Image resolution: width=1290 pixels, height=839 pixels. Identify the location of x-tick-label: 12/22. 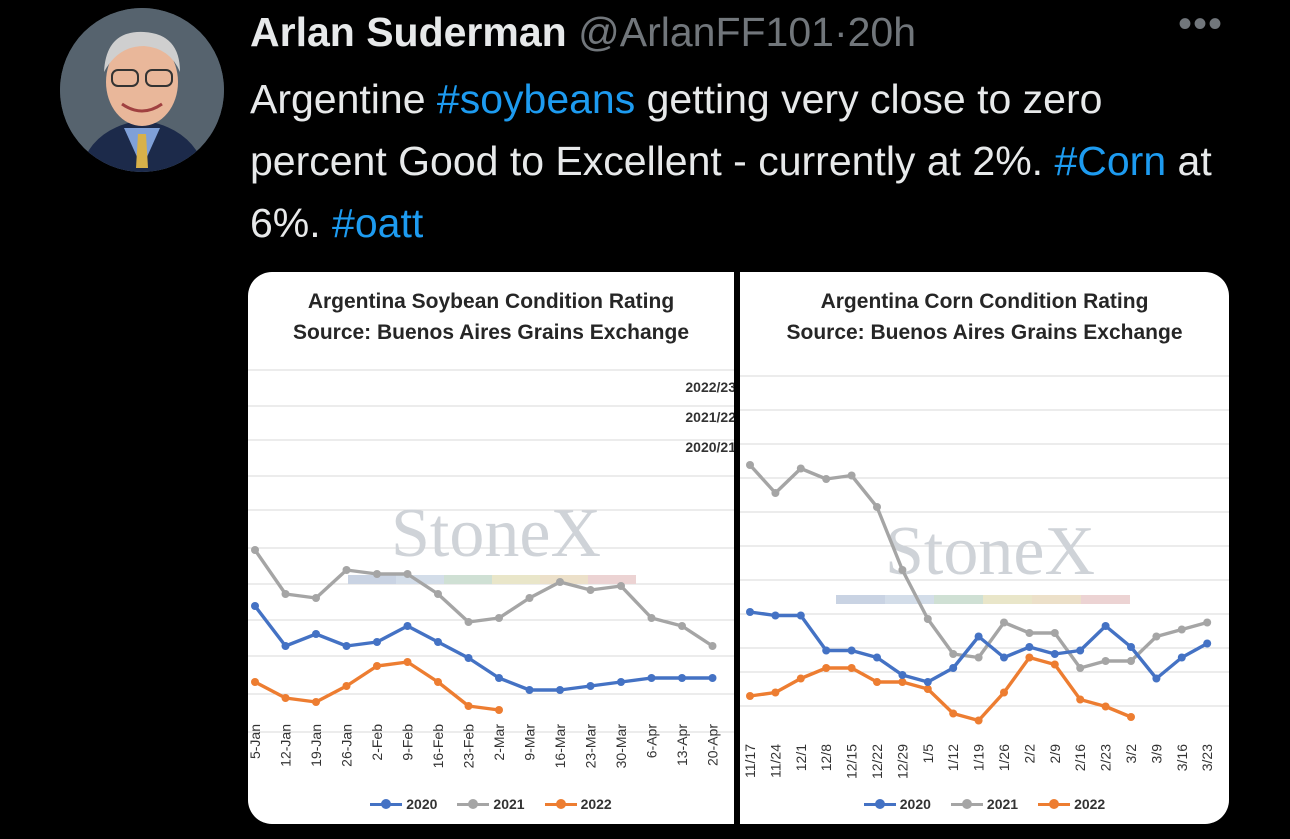
(877, 761).